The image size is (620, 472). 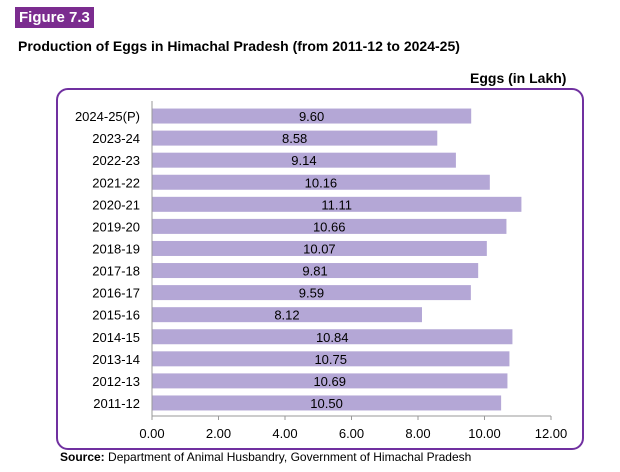 I want to click on bar-value-label: 9.14, so click(x=303, y=160).